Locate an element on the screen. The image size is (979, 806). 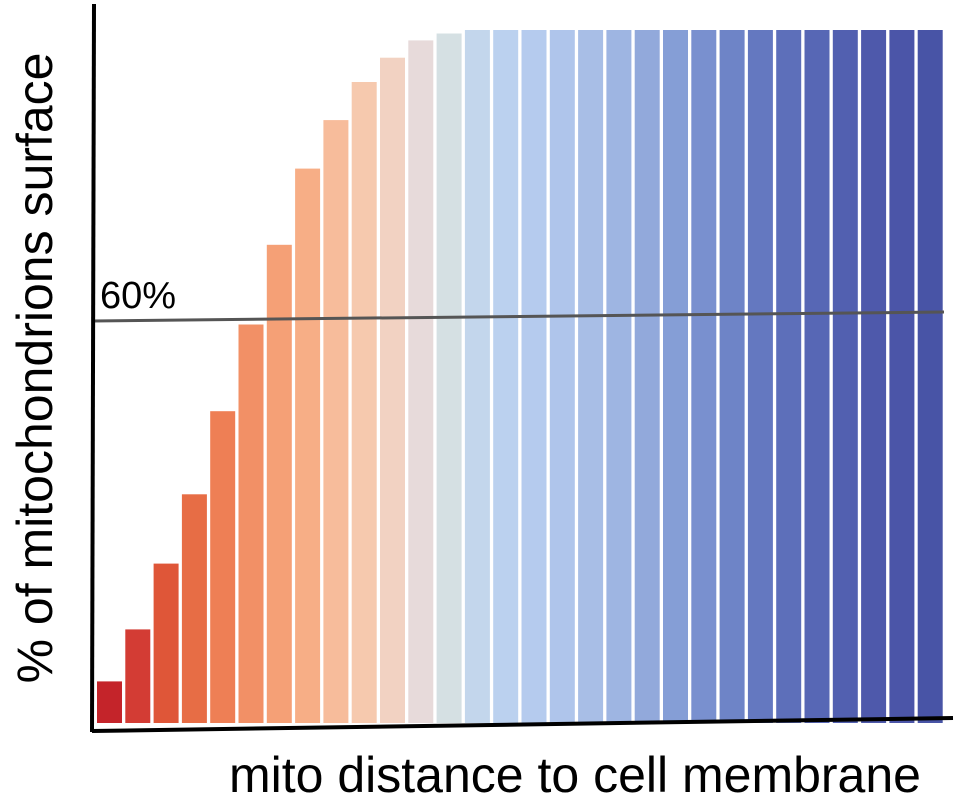
x-axis-label: mito distance to cell membrane is located at coordinates (575, 775).